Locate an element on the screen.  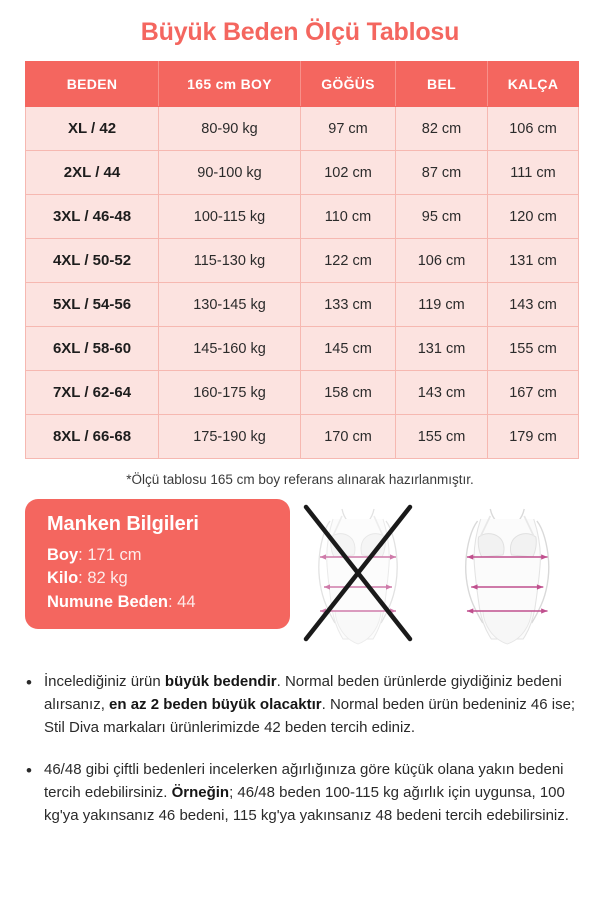
cell-gogus: 158 cm is located at coordinates (348, 392).